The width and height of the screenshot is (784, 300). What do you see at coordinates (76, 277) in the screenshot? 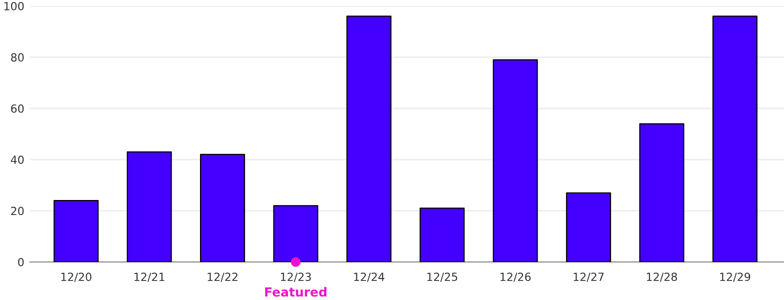
I see `x-tick-label: 12/20` at bounding box center [76, 277].